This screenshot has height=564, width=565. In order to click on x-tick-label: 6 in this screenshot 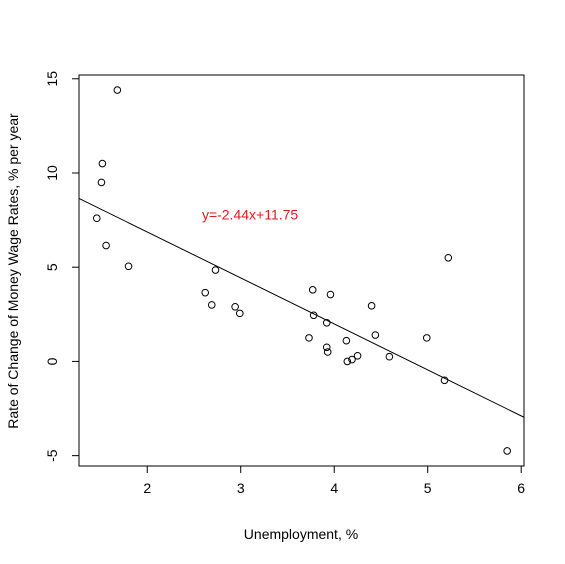, I will do `click(521, 488)`.